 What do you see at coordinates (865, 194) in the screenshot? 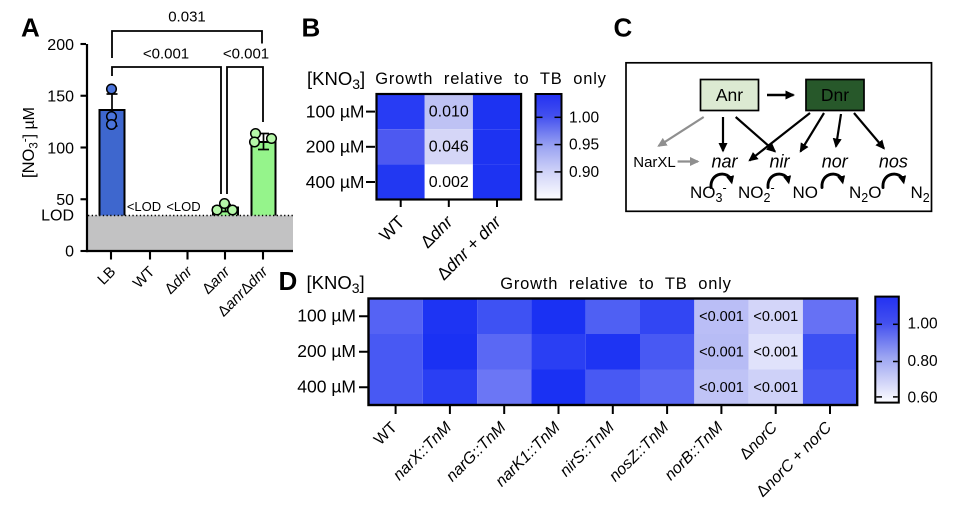
I see `svg-text: N2O` at bounding box center [865, 194].